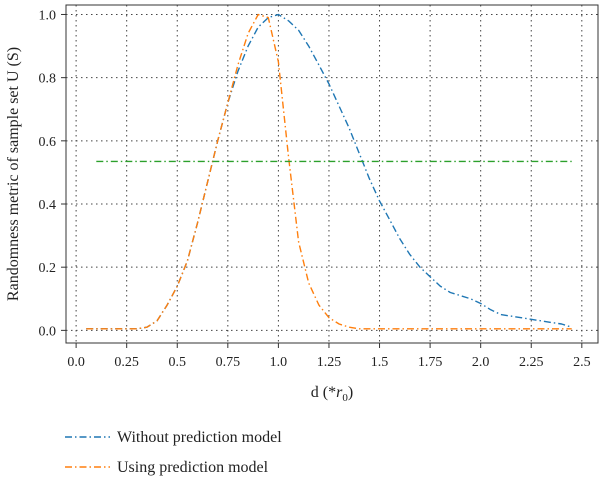 This screenshot has height=480, width=600. What do you see at coordinates (481, 362) in the screenshot?
I see `x-tick-label: 2.0` at bounding box center [481, 362].